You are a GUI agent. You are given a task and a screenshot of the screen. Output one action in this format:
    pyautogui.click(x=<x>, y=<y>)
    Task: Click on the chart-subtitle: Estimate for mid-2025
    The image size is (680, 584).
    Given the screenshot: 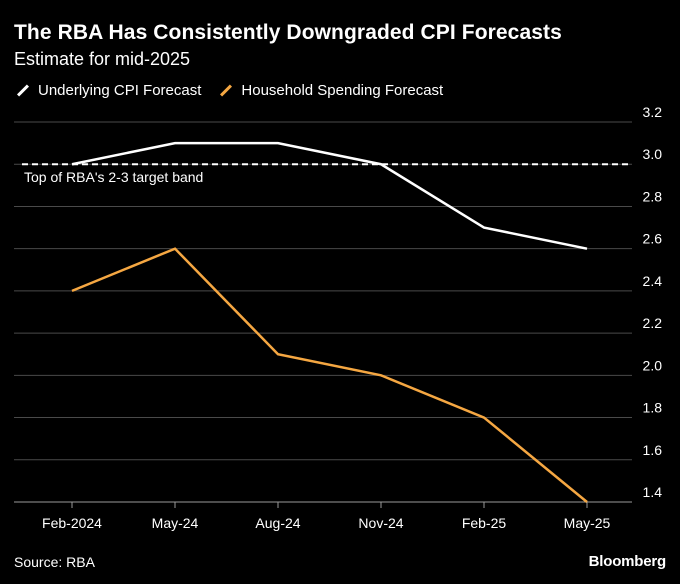 What is the action you would take?
    pyautogui.click(x=102, y=59)
    